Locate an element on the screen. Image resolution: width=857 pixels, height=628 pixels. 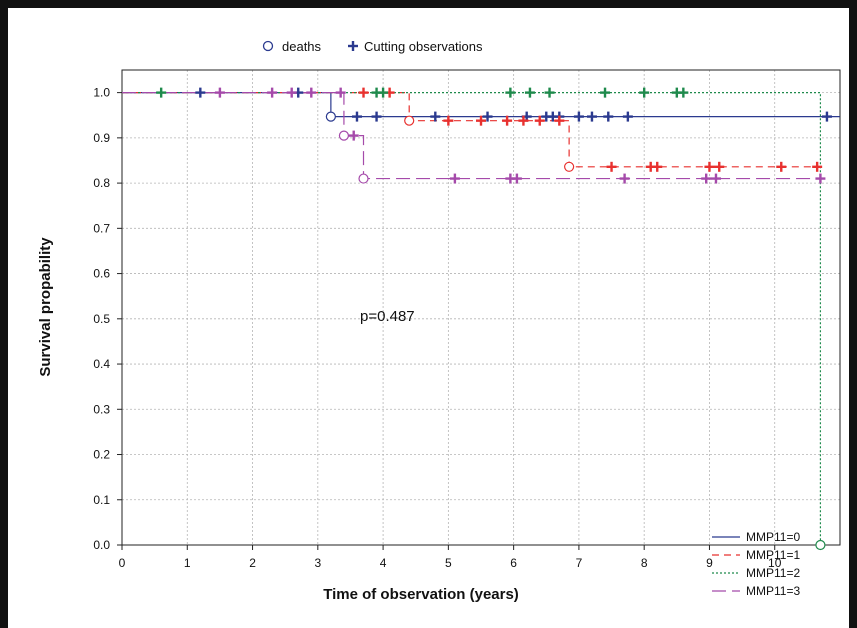
y-tick-label: 0.2 is located at coordinates (101, 455).